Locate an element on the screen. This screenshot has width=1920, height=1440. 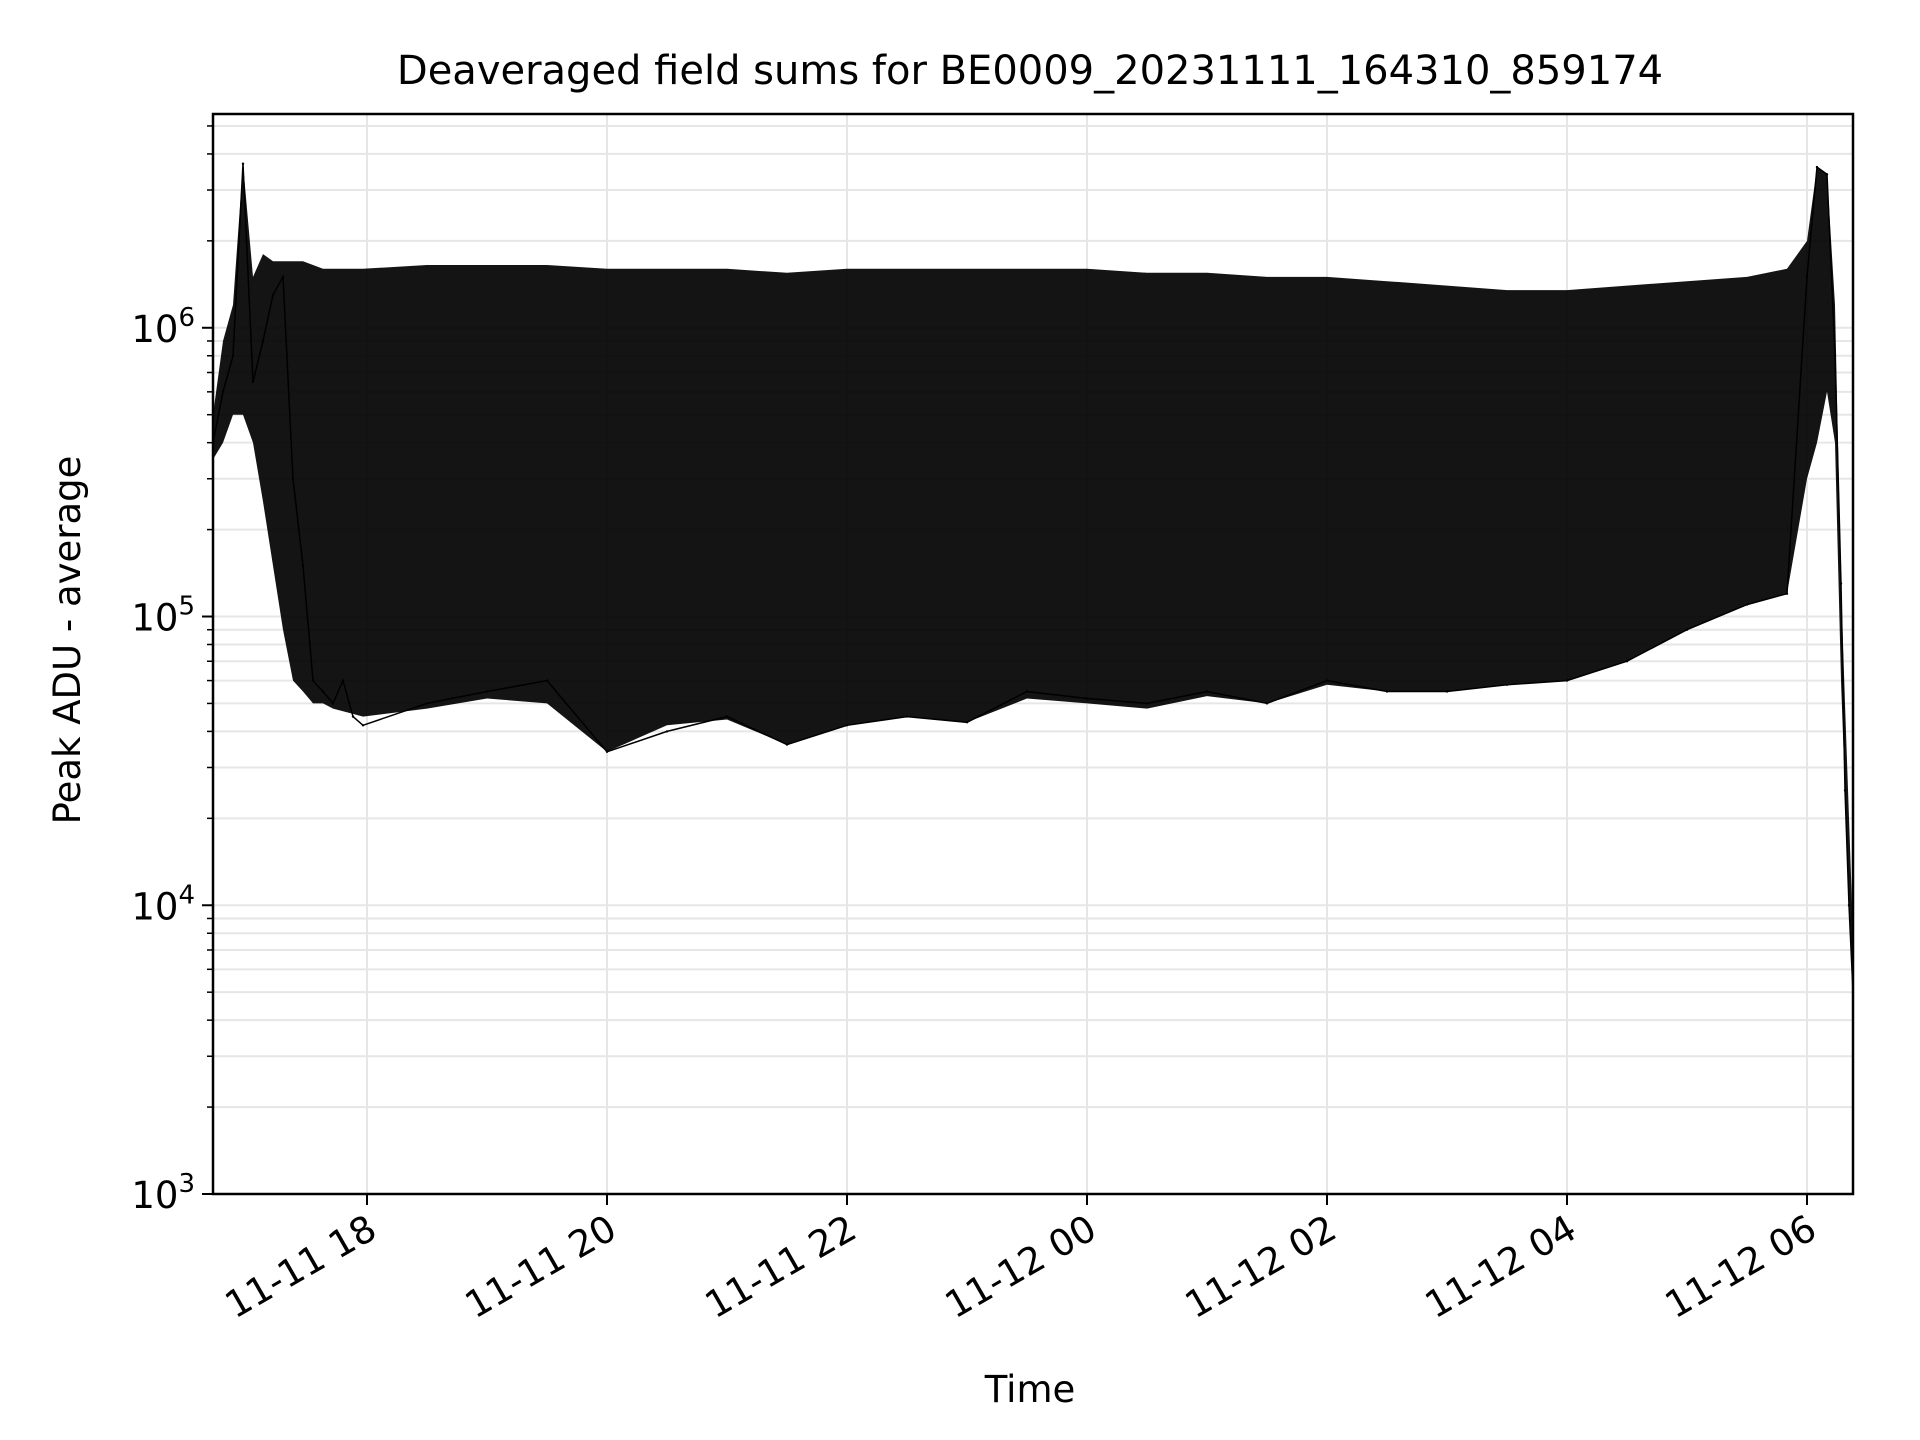
x-tick-label: 11-12 00 is located at coordinates (1021, 1267).